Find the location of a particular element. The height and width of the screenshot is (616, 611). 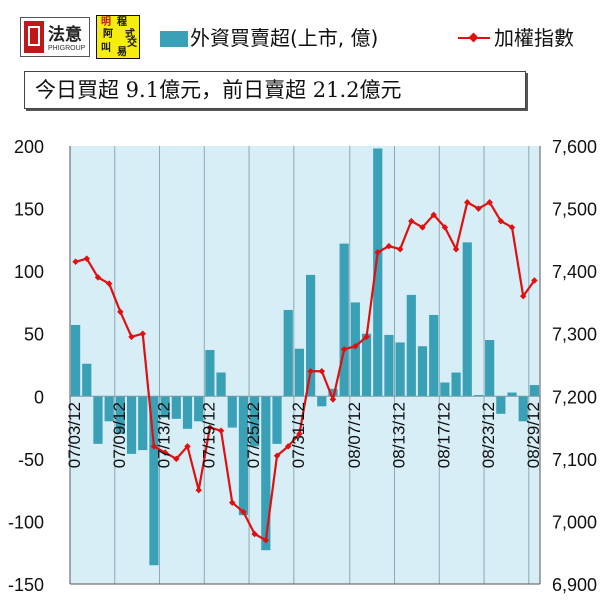

x-tick-label: 08/17/12 is located at coordinates (443, 435).